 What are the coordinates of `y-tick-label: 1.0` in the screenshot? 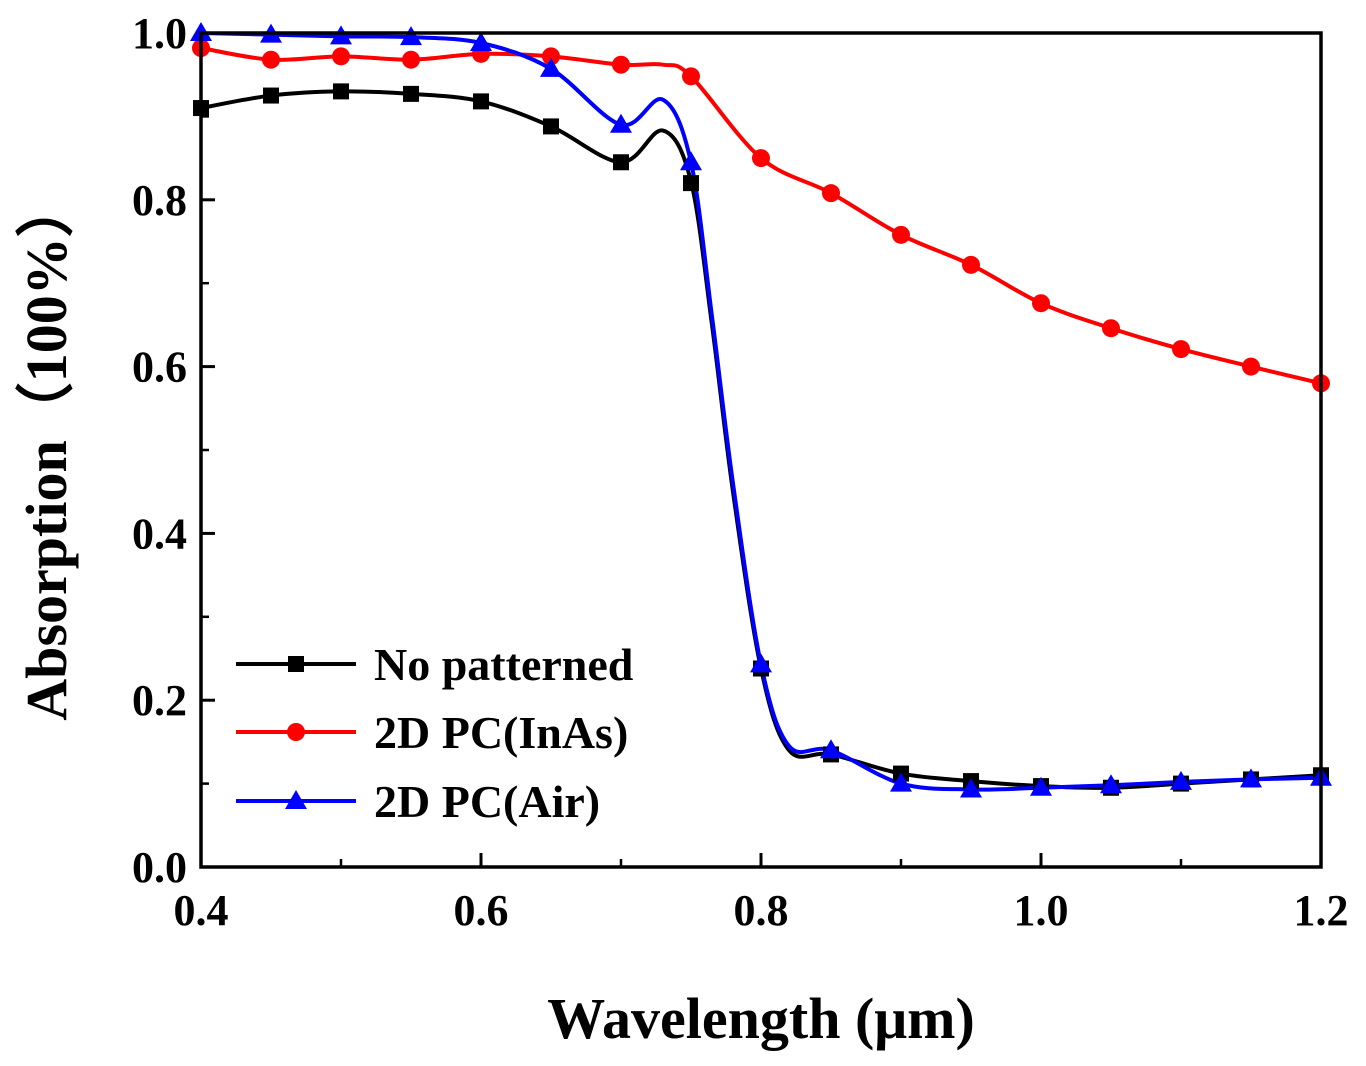 It's located at (159, 33).